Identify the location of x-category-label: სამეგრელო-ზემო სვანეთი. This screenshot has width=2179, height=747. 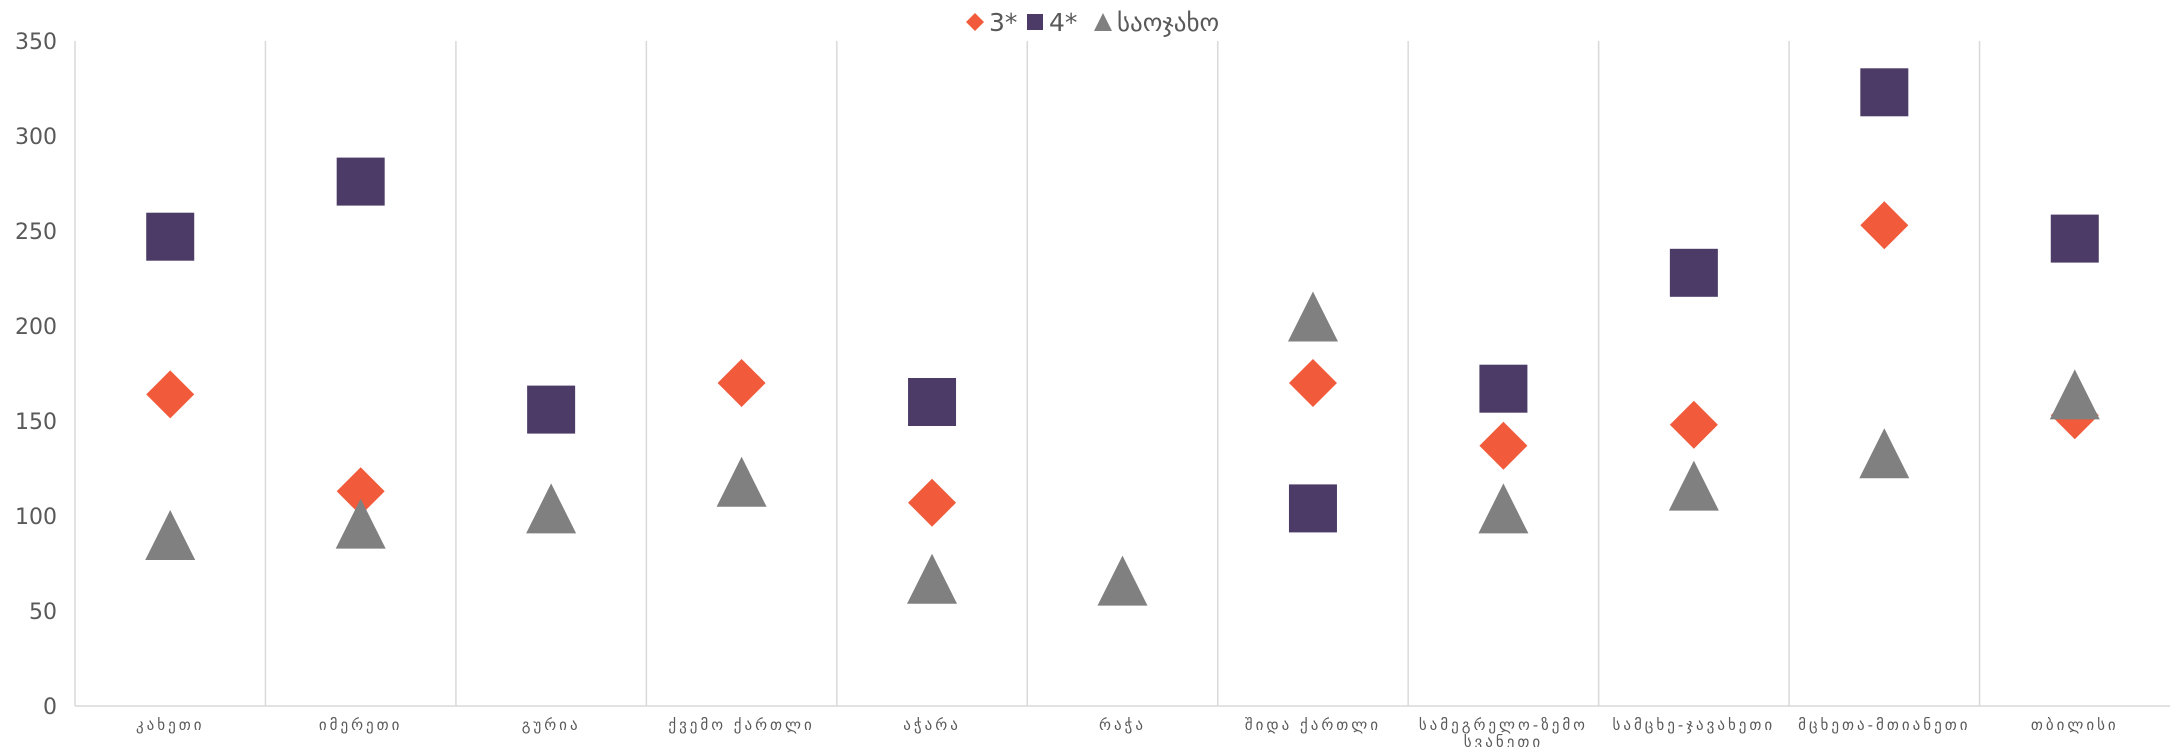
(1503, 731).